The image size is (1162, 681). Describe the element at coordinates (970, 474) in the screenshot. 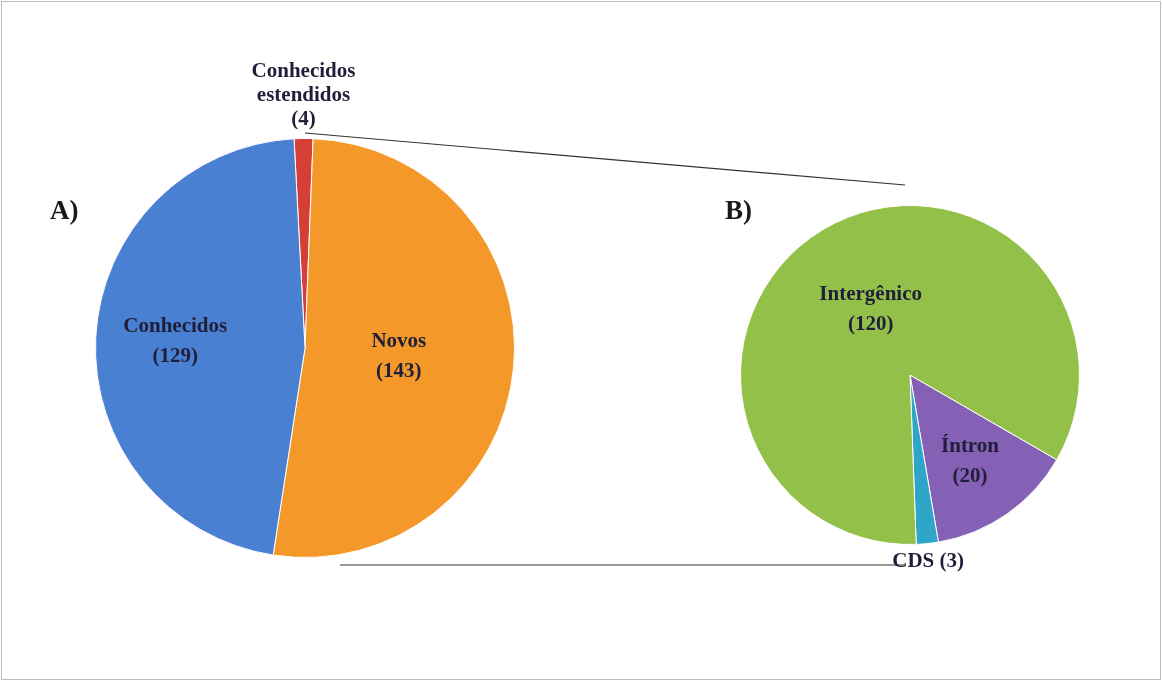

I see `data-label: (20)` at that location.